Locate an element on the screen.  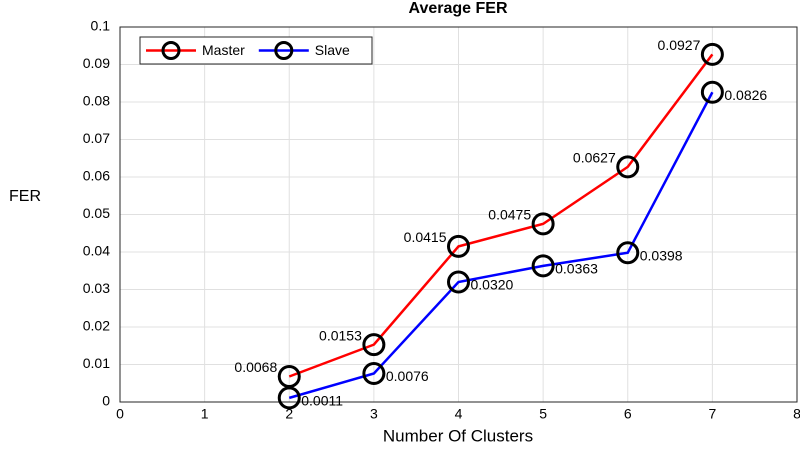
y-axis-label: FER is located at coordinates (25, 196).